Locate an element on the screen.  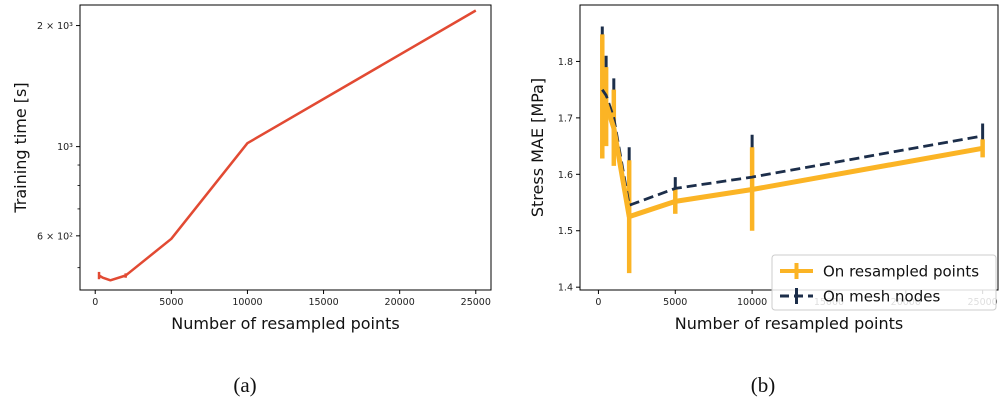
legend-item-mesh: On mesh nodes is located at coordinates (860, 297).